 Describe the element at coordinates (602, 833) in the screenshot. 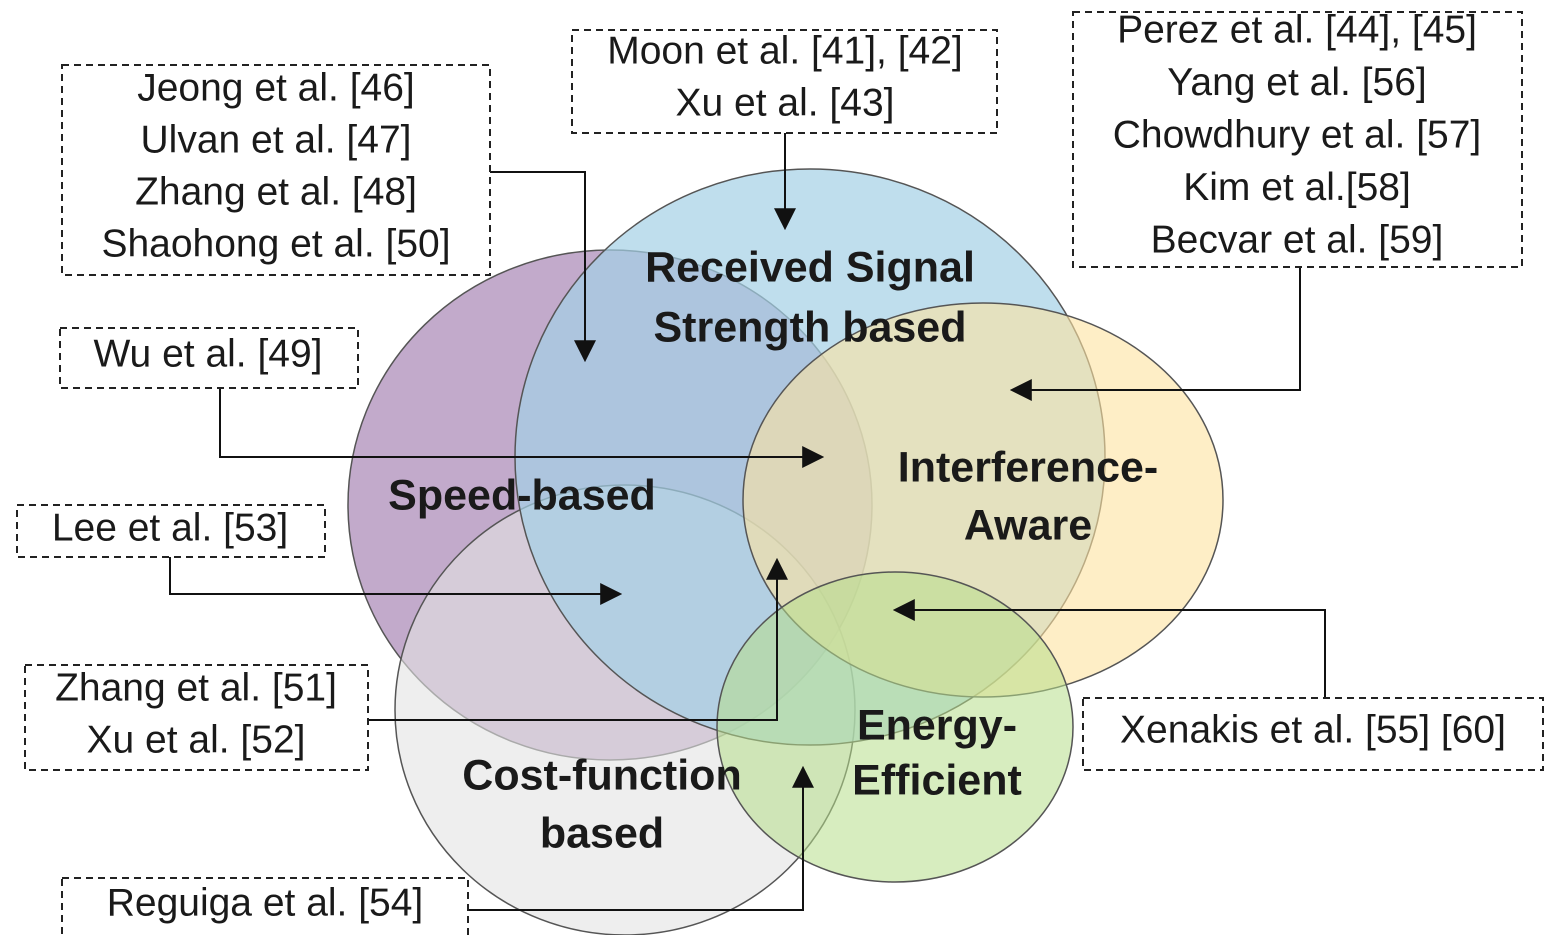

I see `set-label: based` at that location.